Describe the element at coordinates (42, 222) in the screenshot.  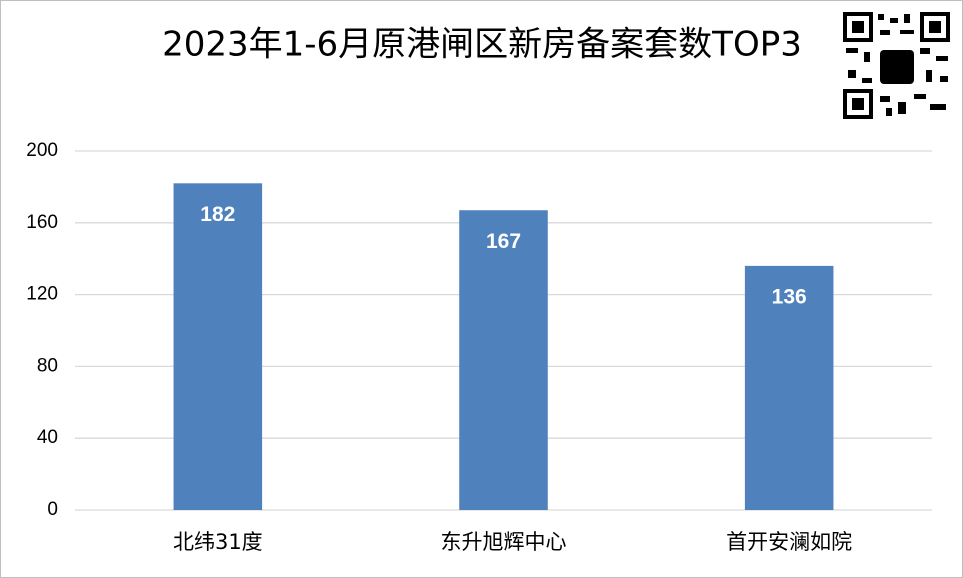
I see `y-tick-label: 160` at that location.